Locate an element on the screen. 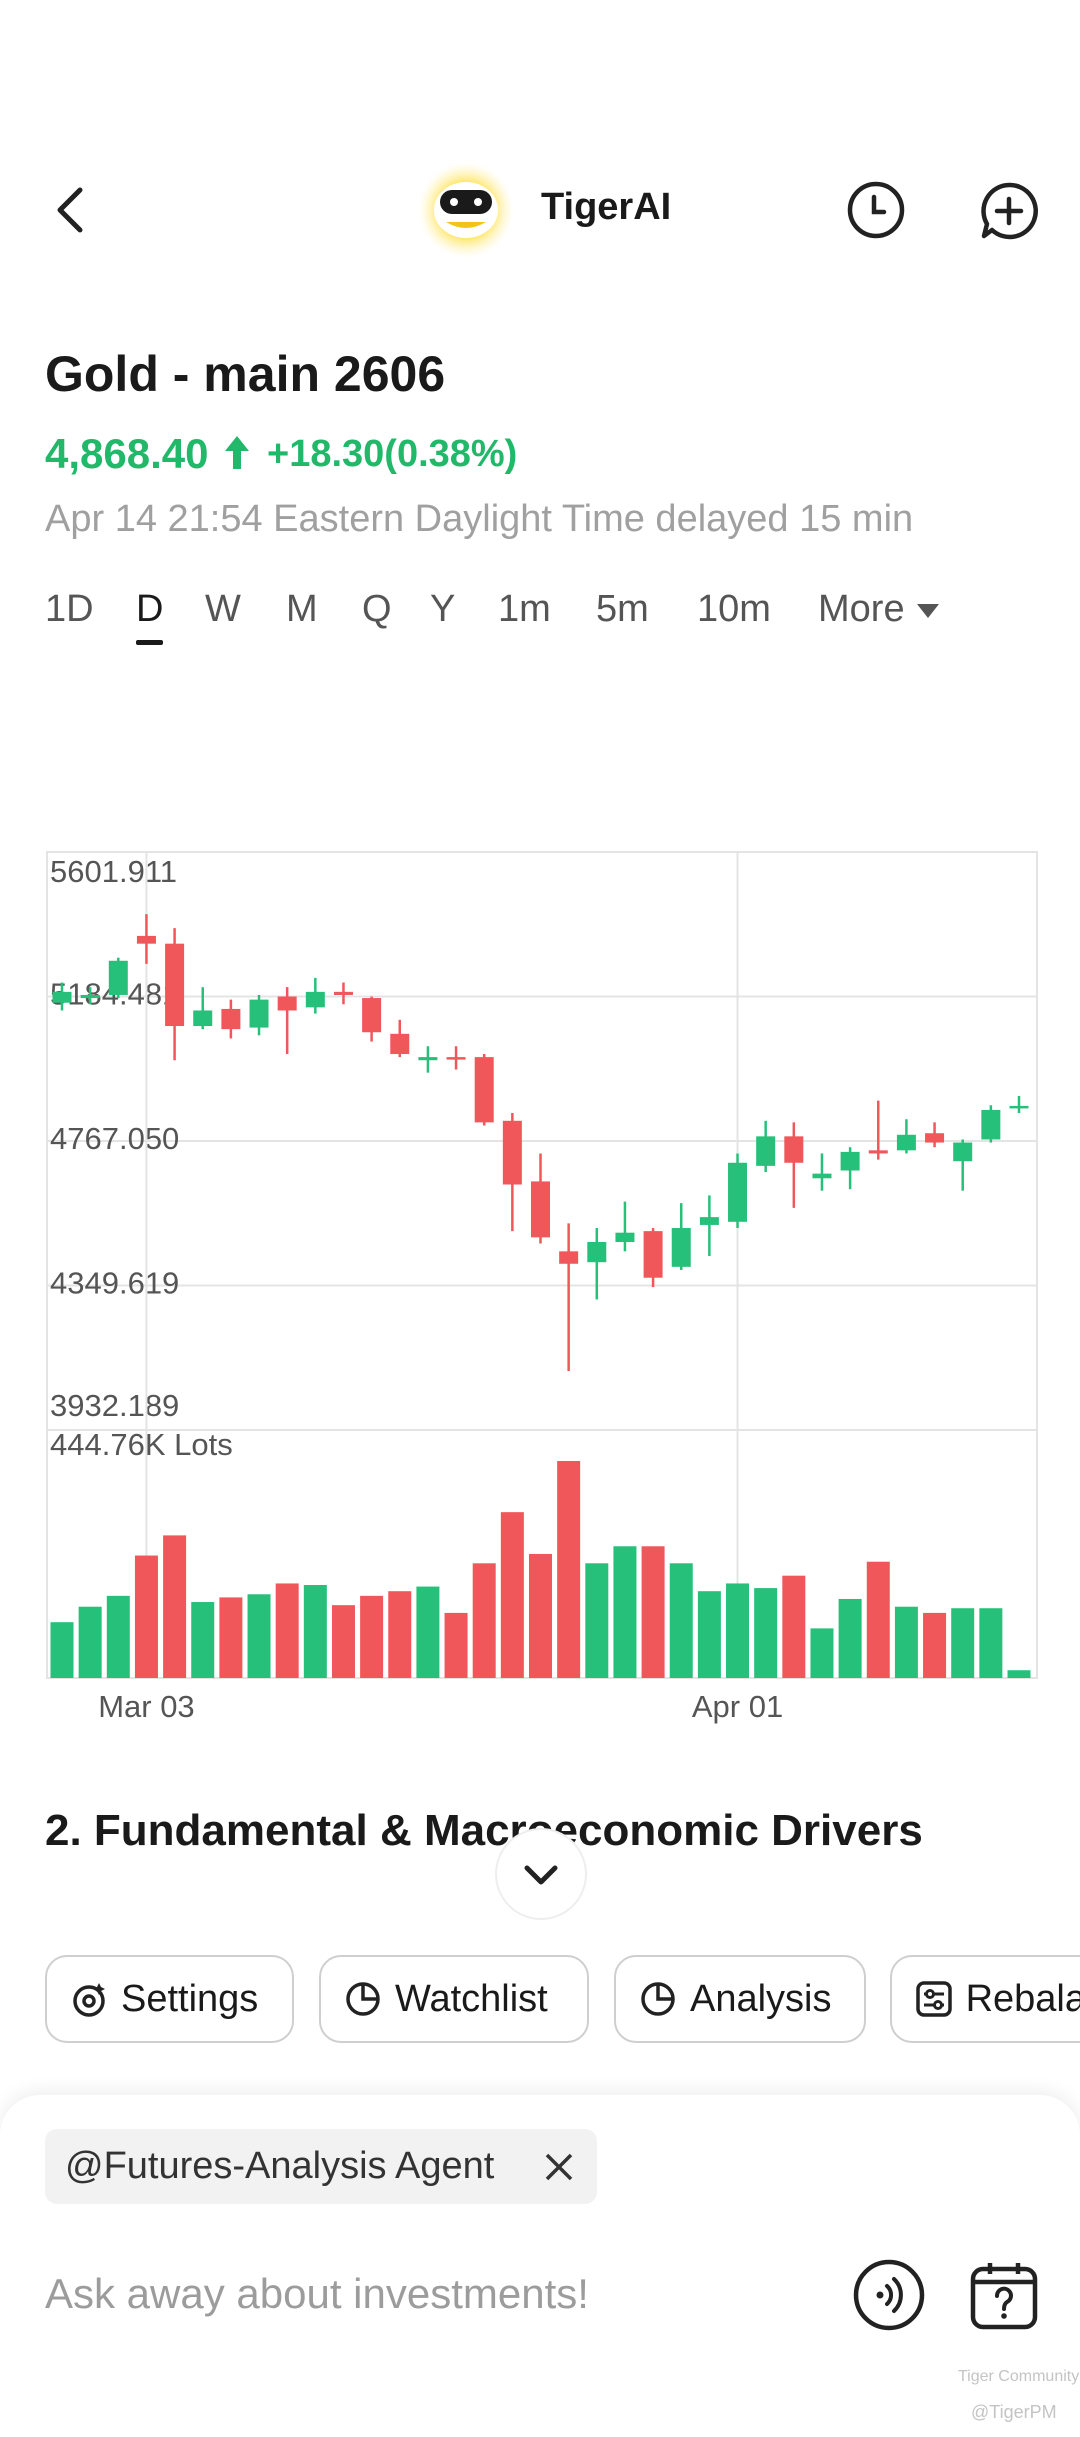 The height and width of the screenshot is (2437, 1080). period-tab: 1m is located at coordinates (524, 609).